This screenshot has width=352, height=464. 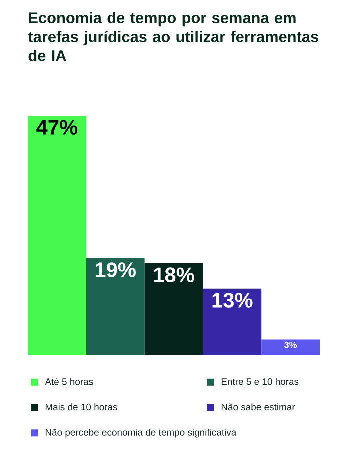 I want to click on legend-label: Não sabe estimar, so click(x=259, y=407).